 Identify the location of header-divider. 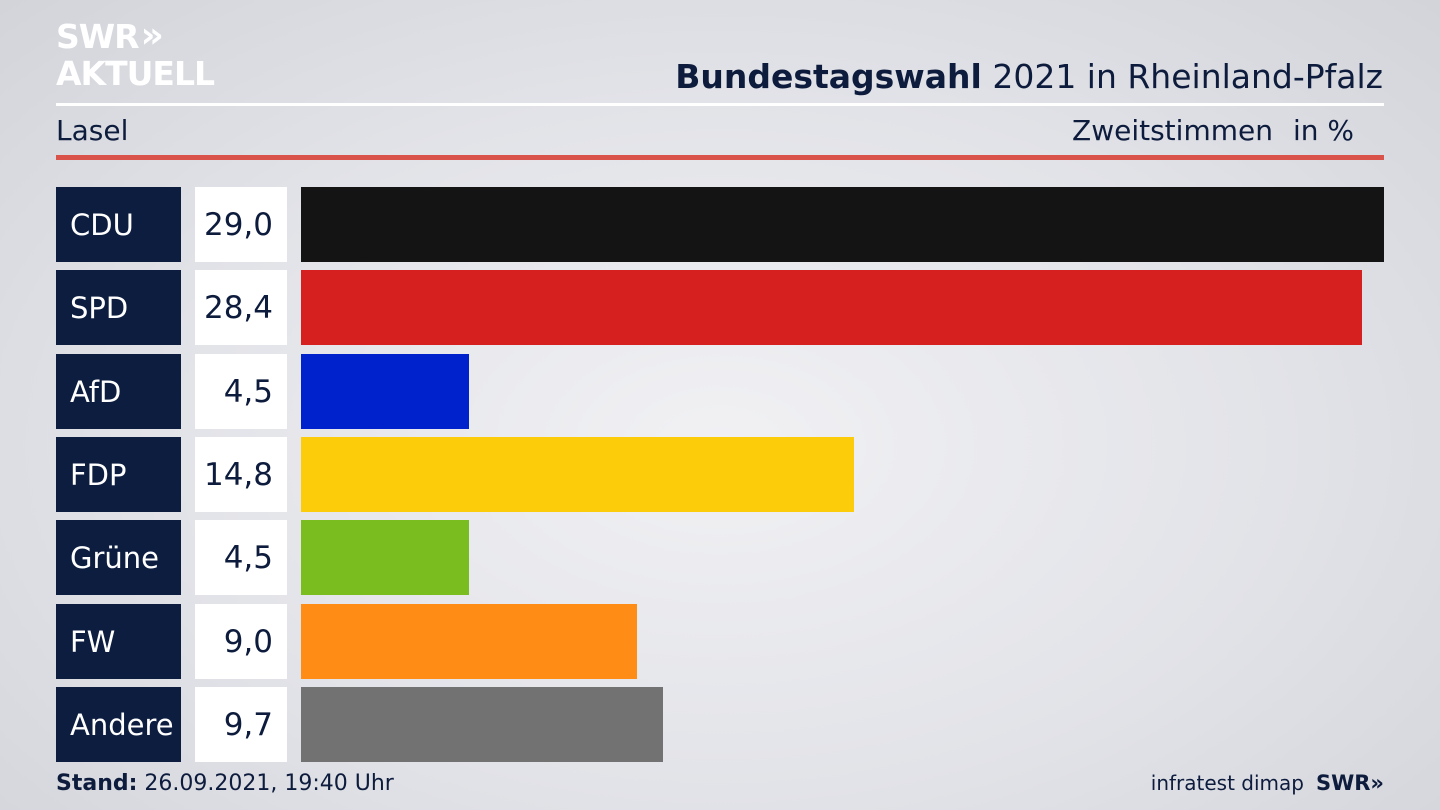
(720, 104).